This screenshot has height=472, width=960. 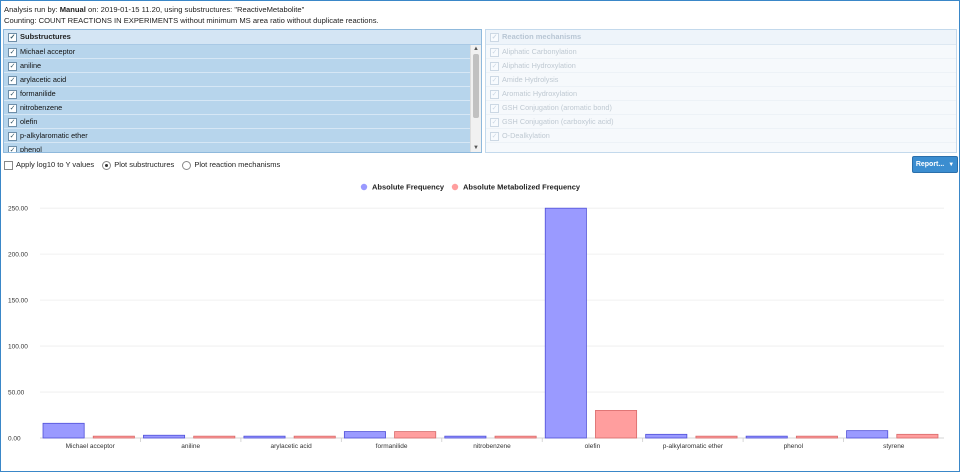 What do you see at coordinates (31, 65) in the screenshot?
I see `substructure-label: aniline` at bounding box center [31, 65].